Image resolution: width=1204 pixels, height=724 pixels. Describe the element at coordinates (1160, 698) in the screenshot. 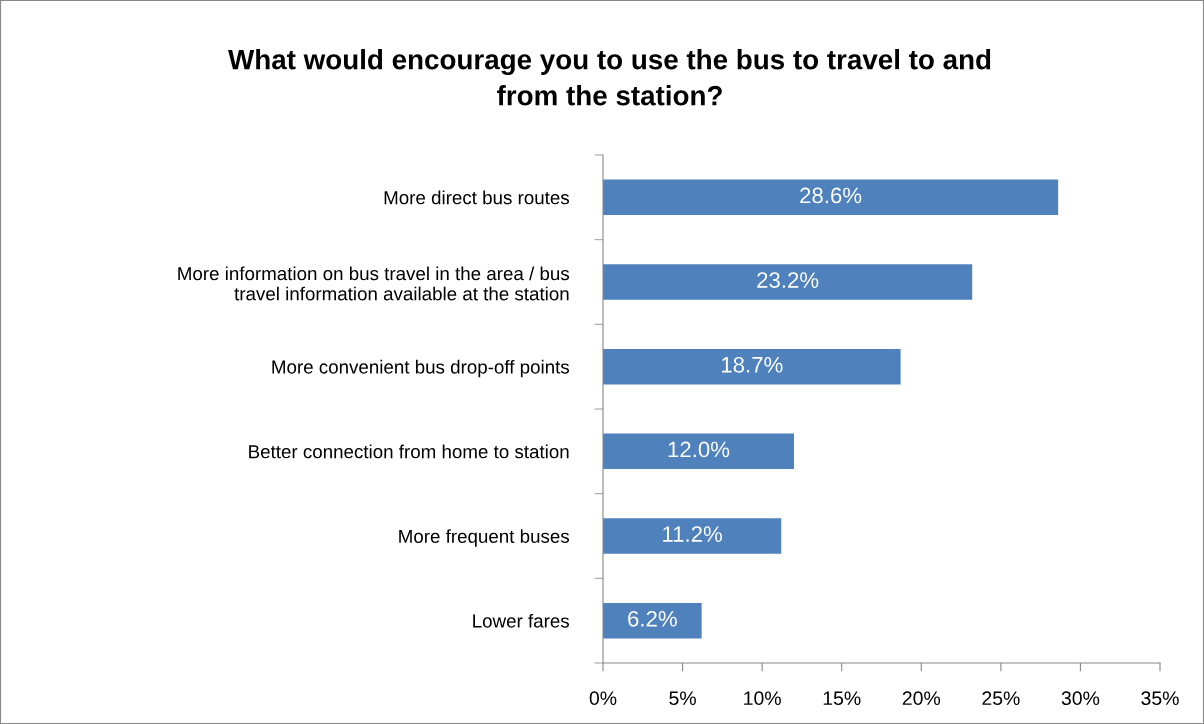

I see `x-tick-label: 35%` at that location.